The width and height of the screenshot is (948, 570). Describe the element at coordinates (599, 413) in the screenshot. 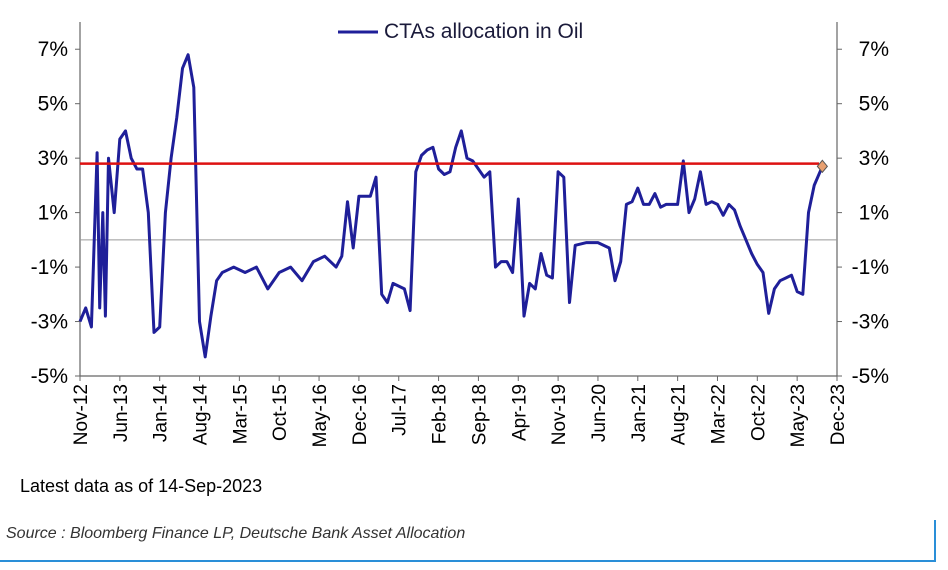

I see `x-tick-label: Jun-20` at that location.